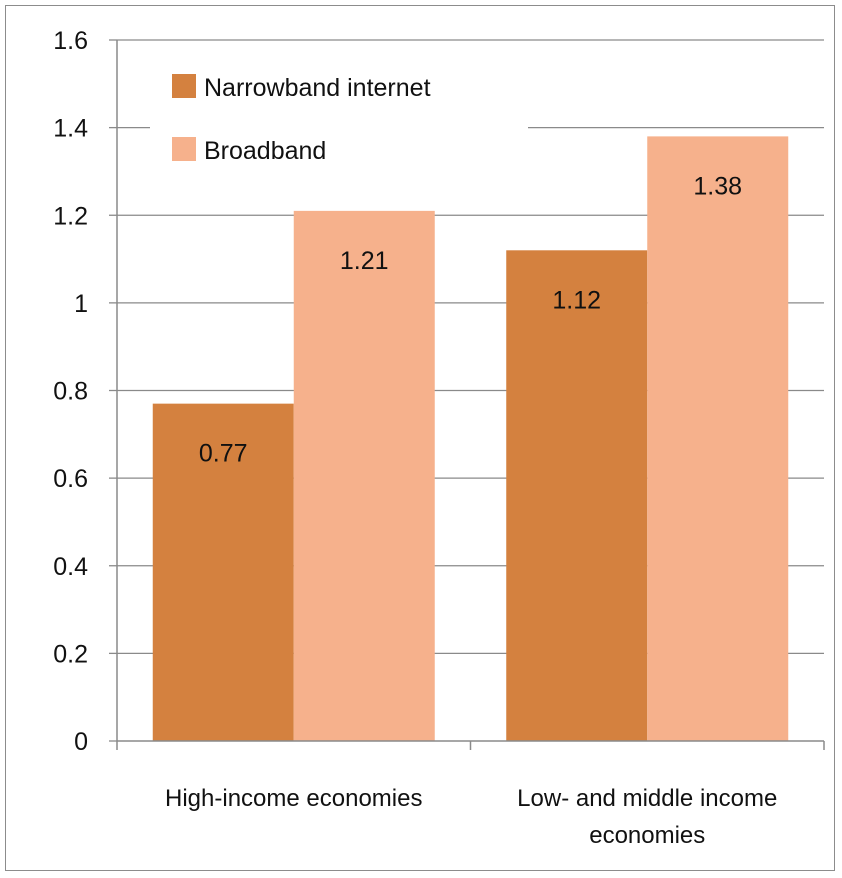 Image resolution: width=842 pixels, height=878 pixels. Describe the element at coordinates (317, 88) in the screenshot. I see `legend-label: Narrowband internet` at that location.